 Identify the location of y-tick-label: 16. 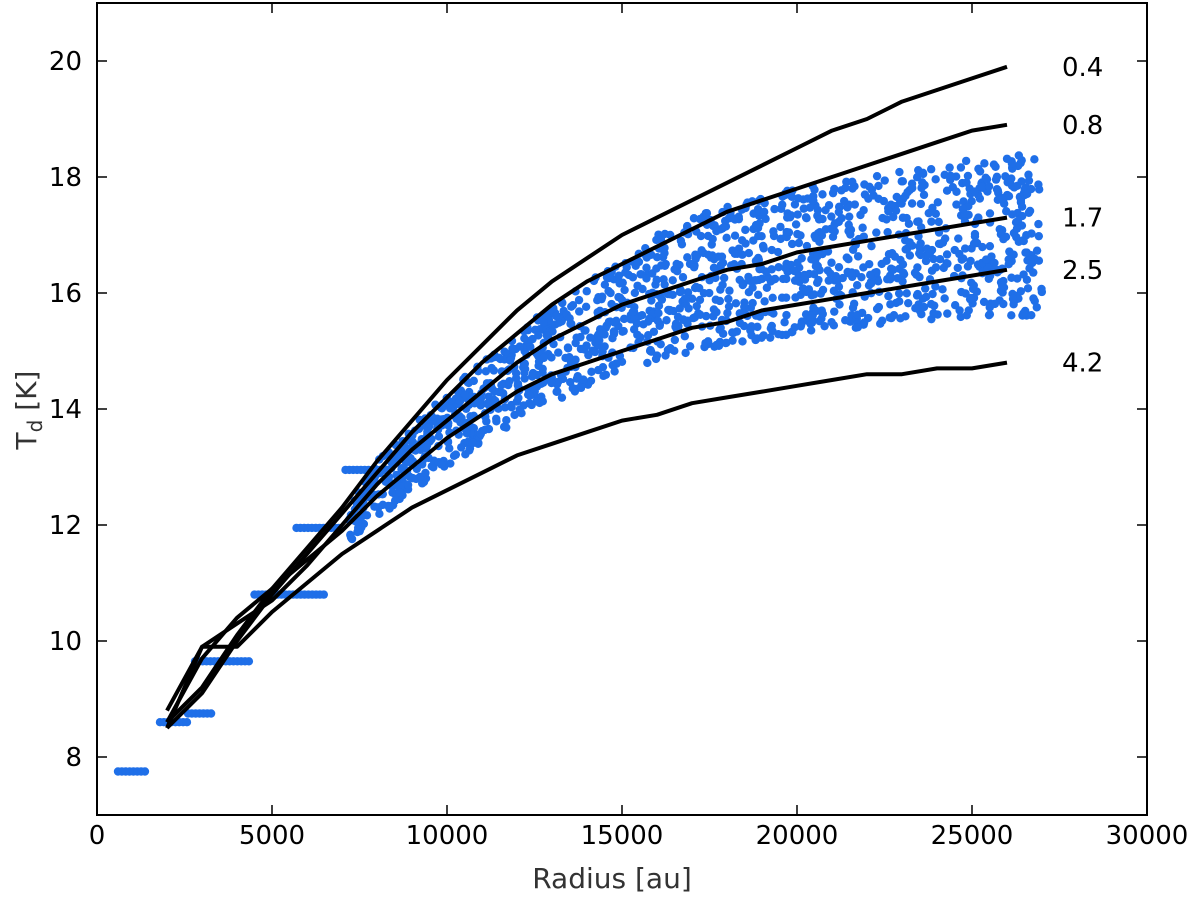
(65, 294).